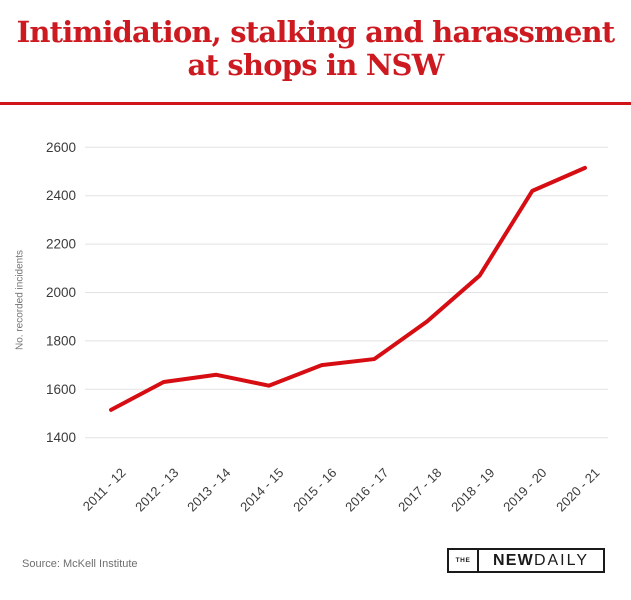 The width and height of the screenshot is (631, 600). I want to click on source-note: Source: McKell Institute, so click(80, 564).